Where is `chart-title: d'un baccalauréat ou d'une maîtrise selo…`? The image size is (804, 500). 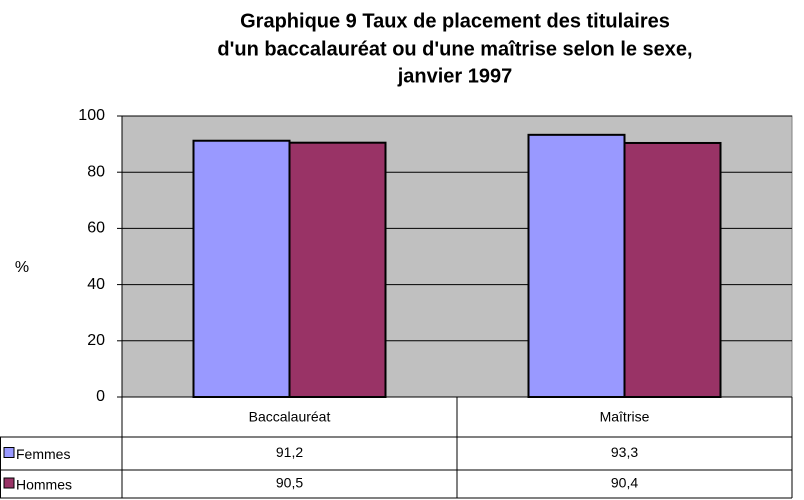
chart-title: d'un baccalauréat ou d'une maîtrise selo… is located at coordinates (454, 49).